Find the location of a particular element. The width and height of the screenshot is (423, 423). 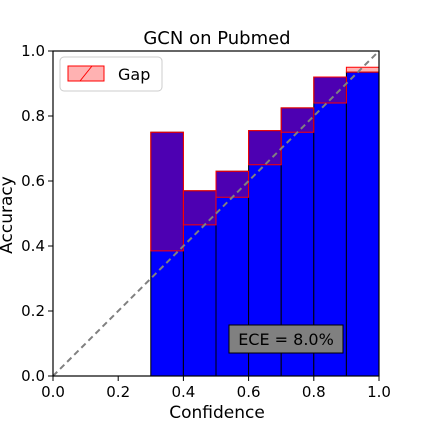

x-tick-label: 0.8 is located at coordinates (314, 392).